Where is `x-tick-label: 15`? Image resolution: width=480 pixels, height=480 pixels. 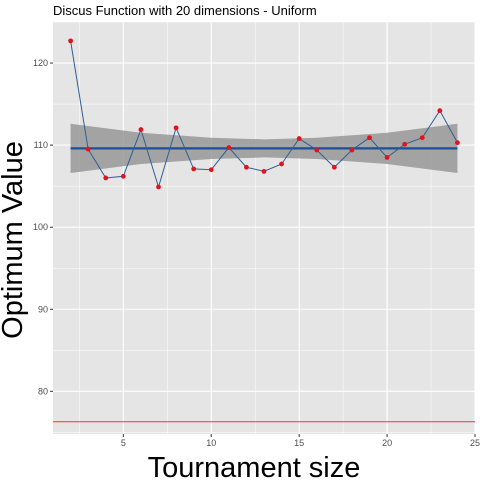 x-tick-label: 15 is located at coordinates (299, 443).